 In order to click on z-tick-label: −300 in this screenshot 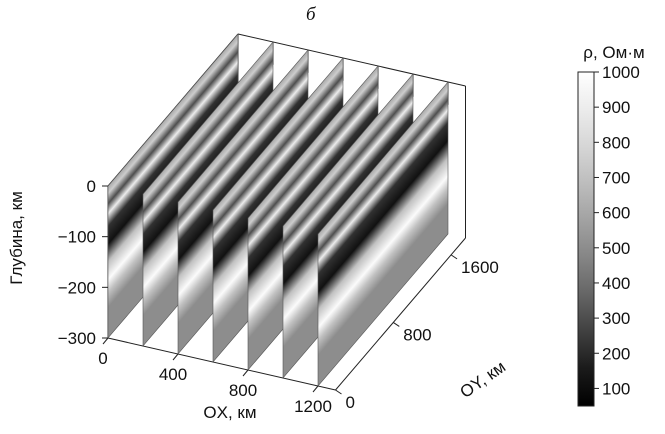, I will do `click(77, 338)`.